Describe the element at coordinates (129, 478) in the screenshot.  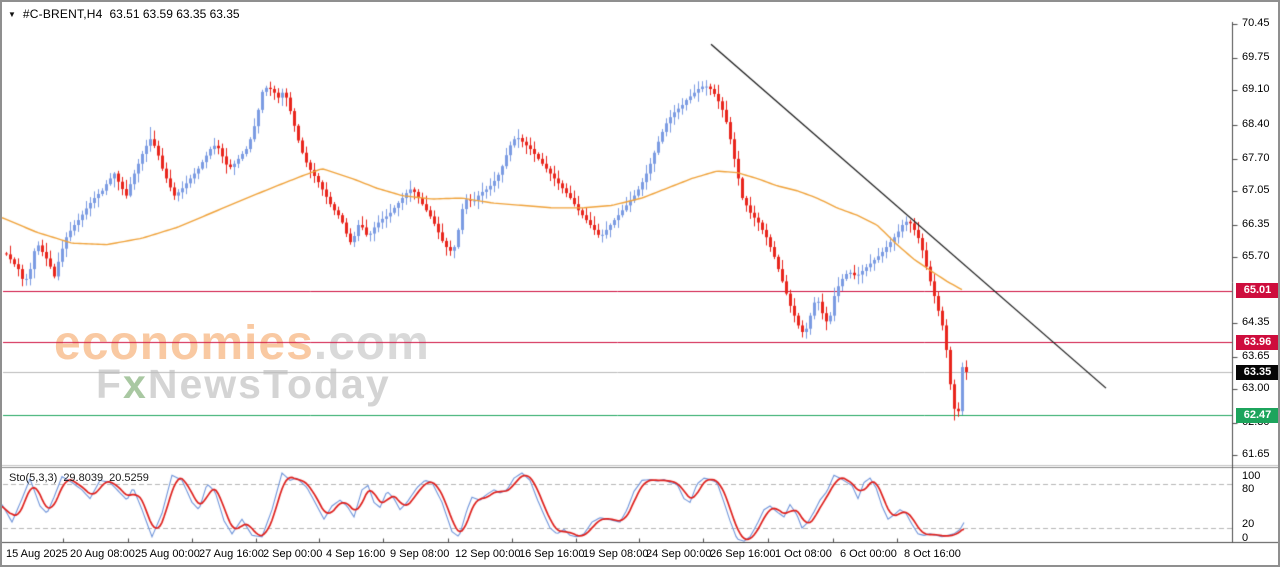
I see `stochastic-d-value: 20.5259` at that location.